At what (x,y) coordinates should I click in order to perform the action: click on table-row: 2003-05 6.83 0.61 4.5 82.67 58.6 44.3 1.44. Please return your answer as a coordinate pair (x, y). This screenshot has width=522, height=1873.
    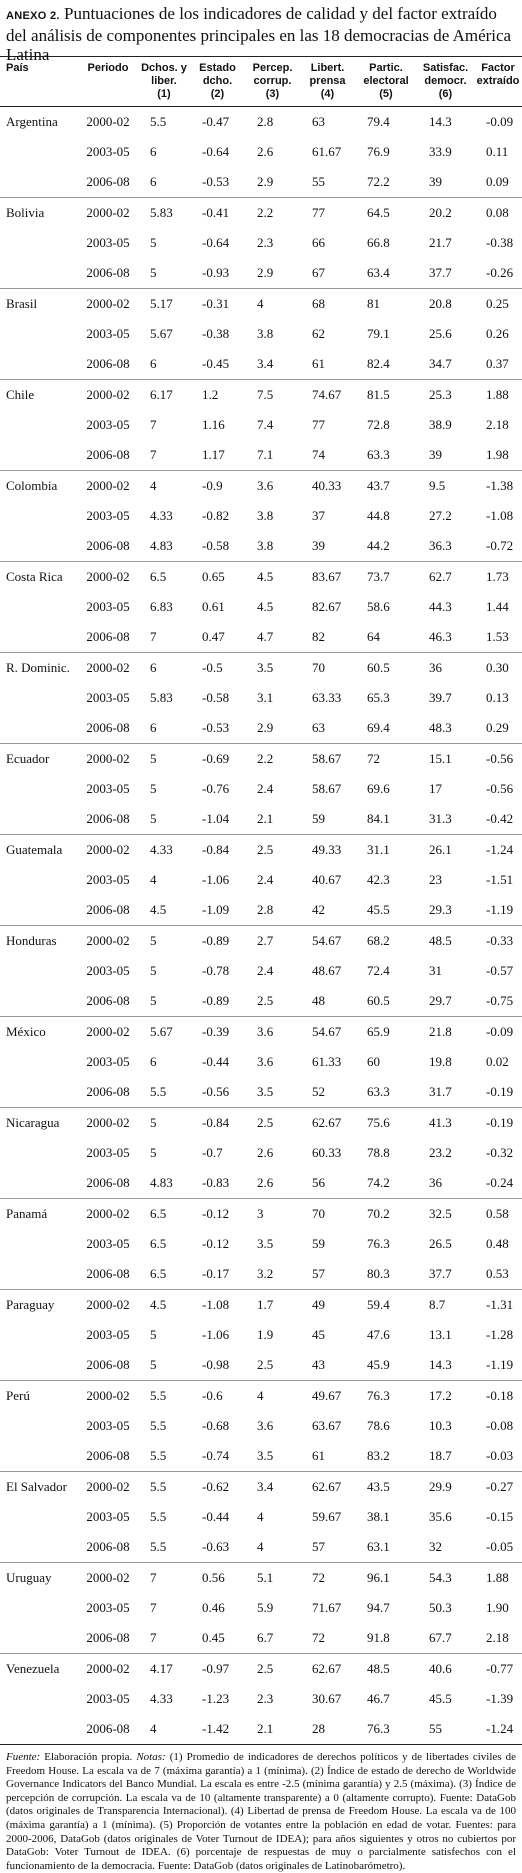
    Looking at the image, I should click on (261, 607).